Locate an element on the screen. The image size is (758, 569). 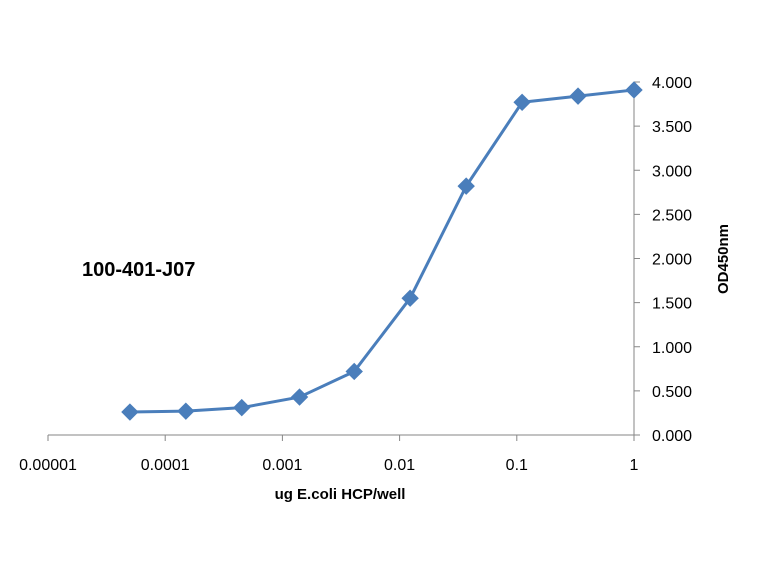
x-tick-label: 0.001 is located at coordinates (282, 465).